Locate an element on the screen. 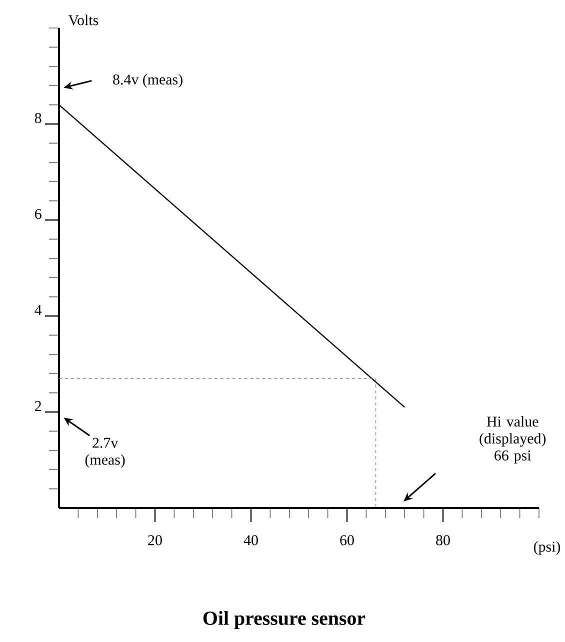 The height and width of the screenshot is (642, 565). x-tick-label: 80 is located at coordinates (443, 540).